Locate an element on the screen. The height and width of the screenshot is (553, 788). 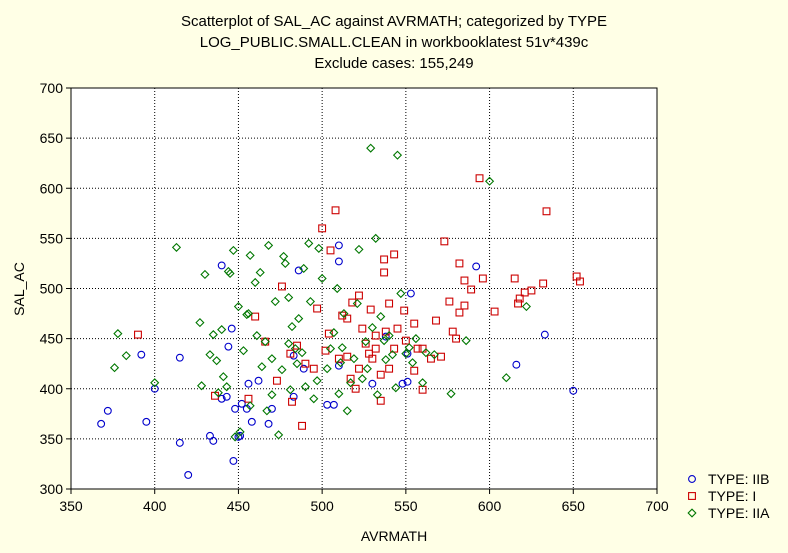
y-axis-ticks: 300 350 400 450 500 550 600 650 700 is located at coordinates (55, 288).